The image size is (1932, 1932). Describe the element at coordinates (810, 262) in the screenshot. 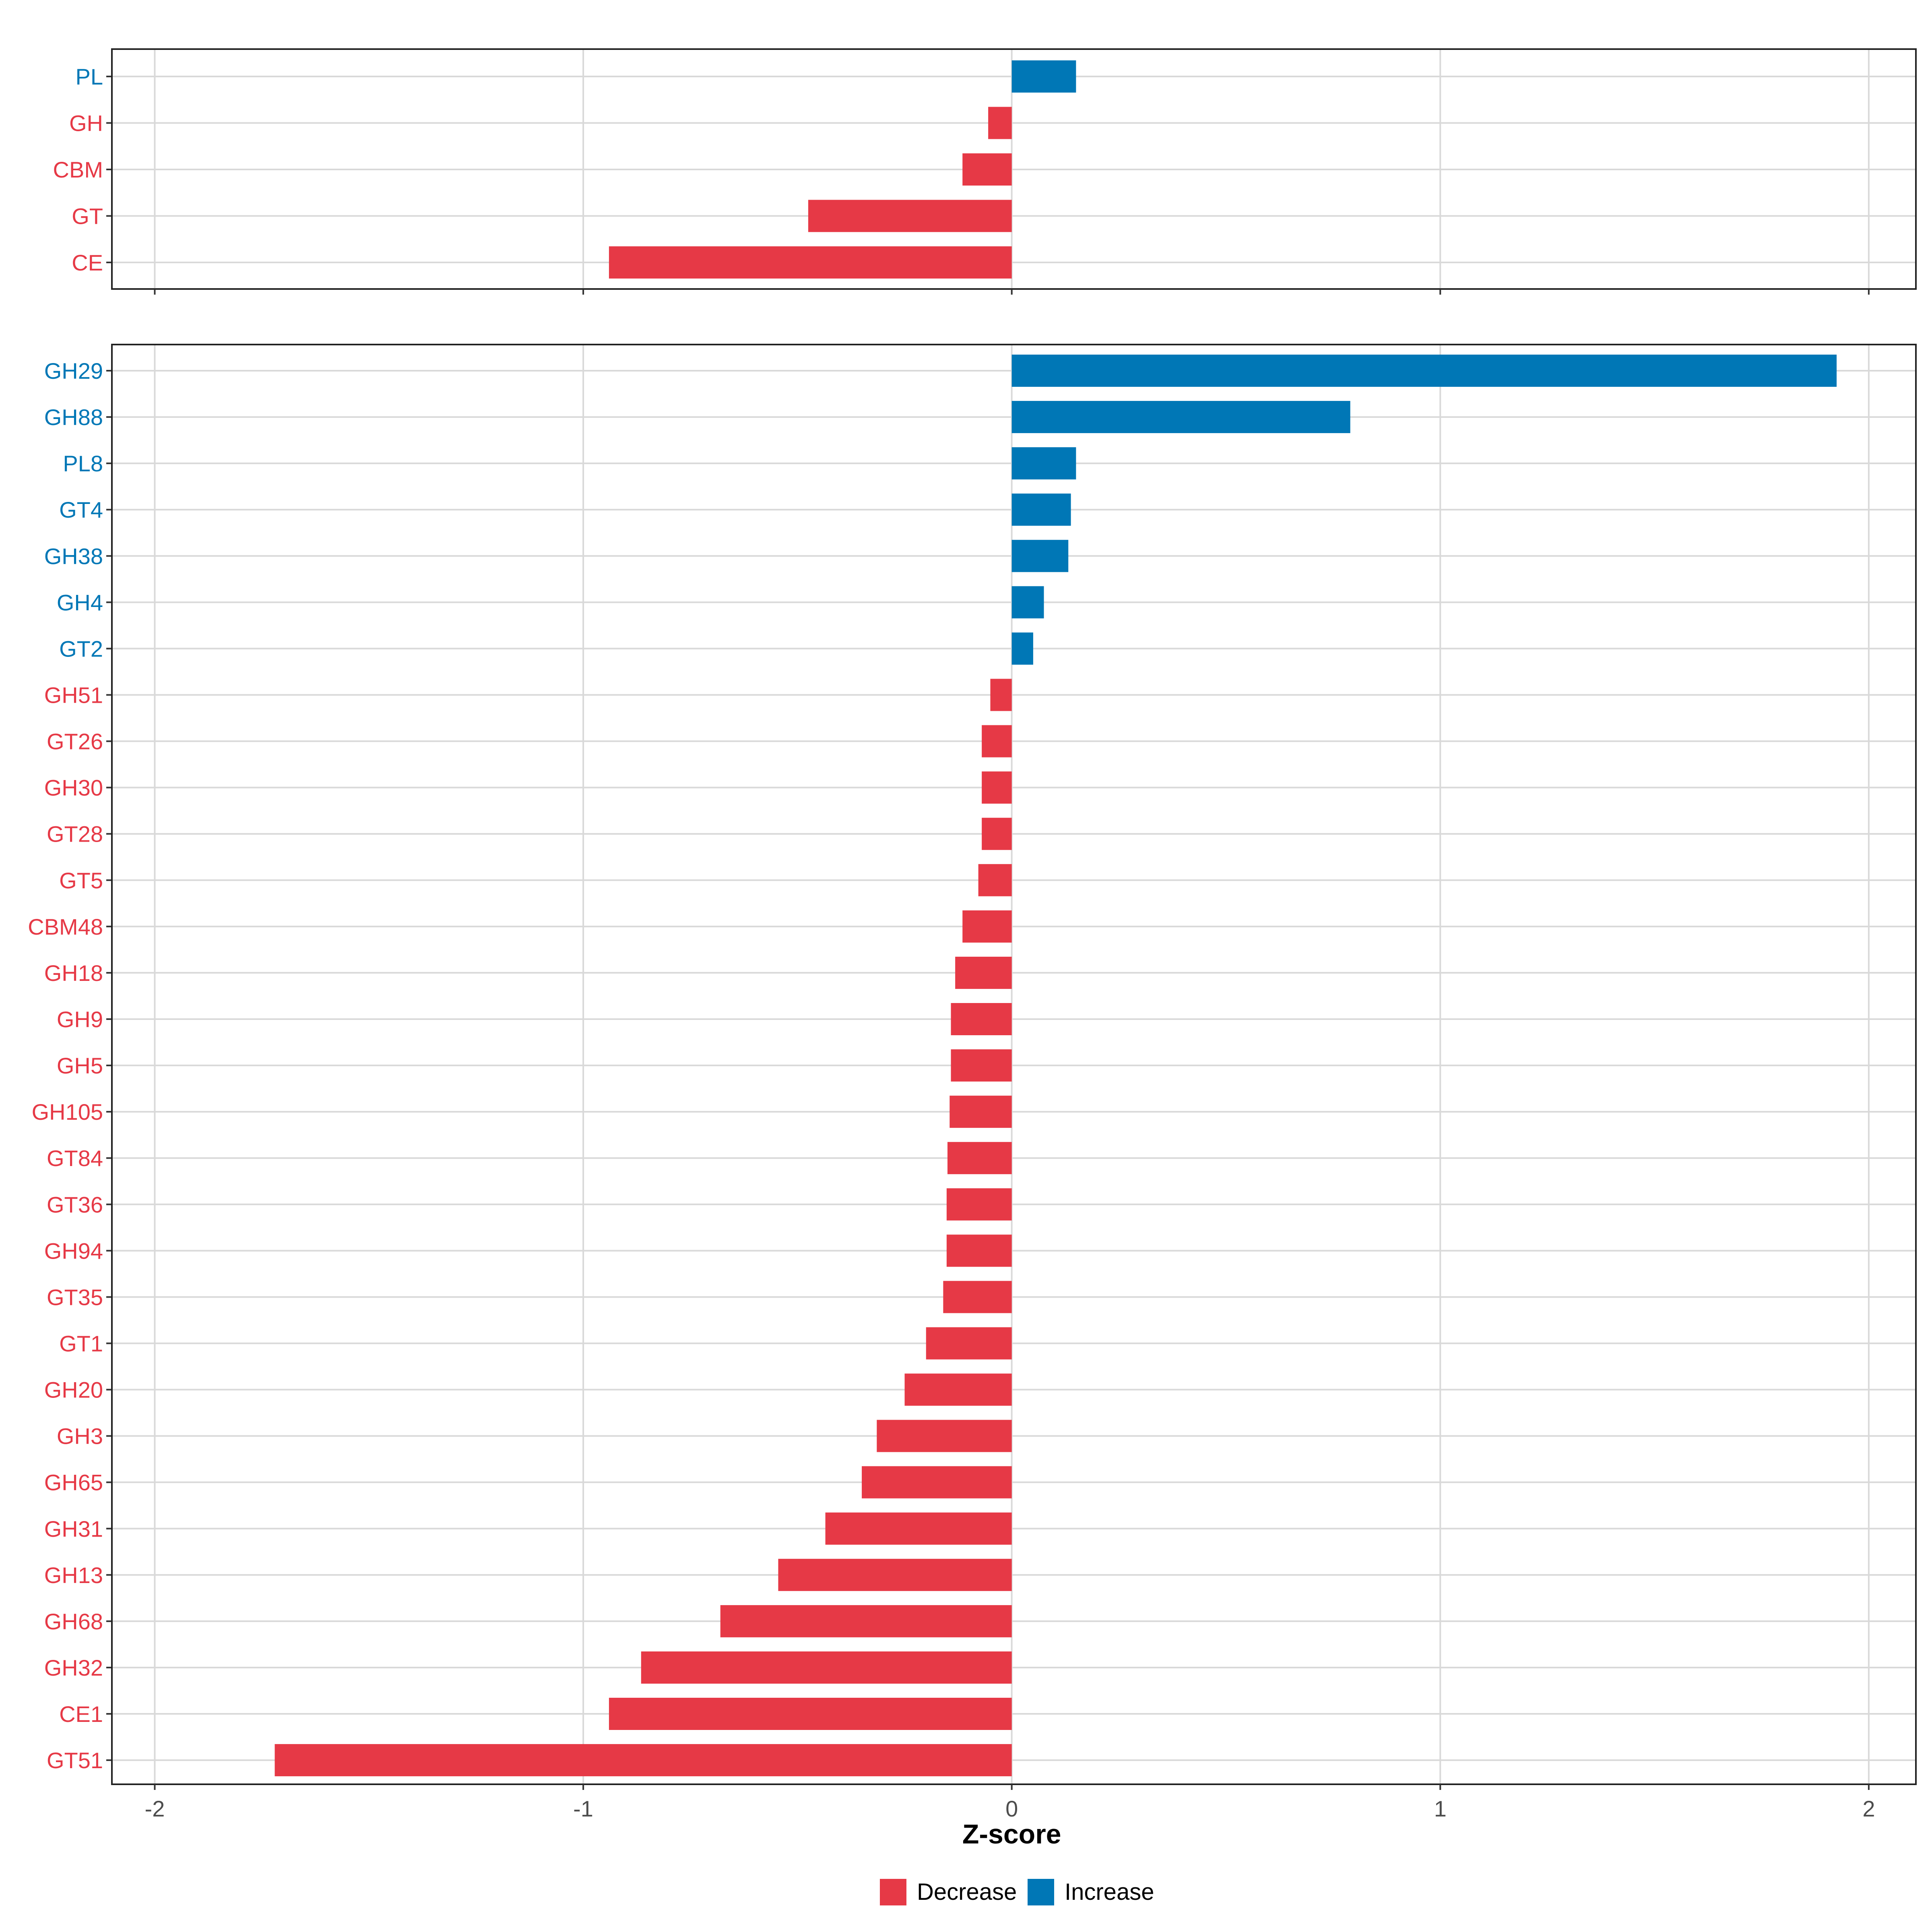

I see `bar-CE` at that location.